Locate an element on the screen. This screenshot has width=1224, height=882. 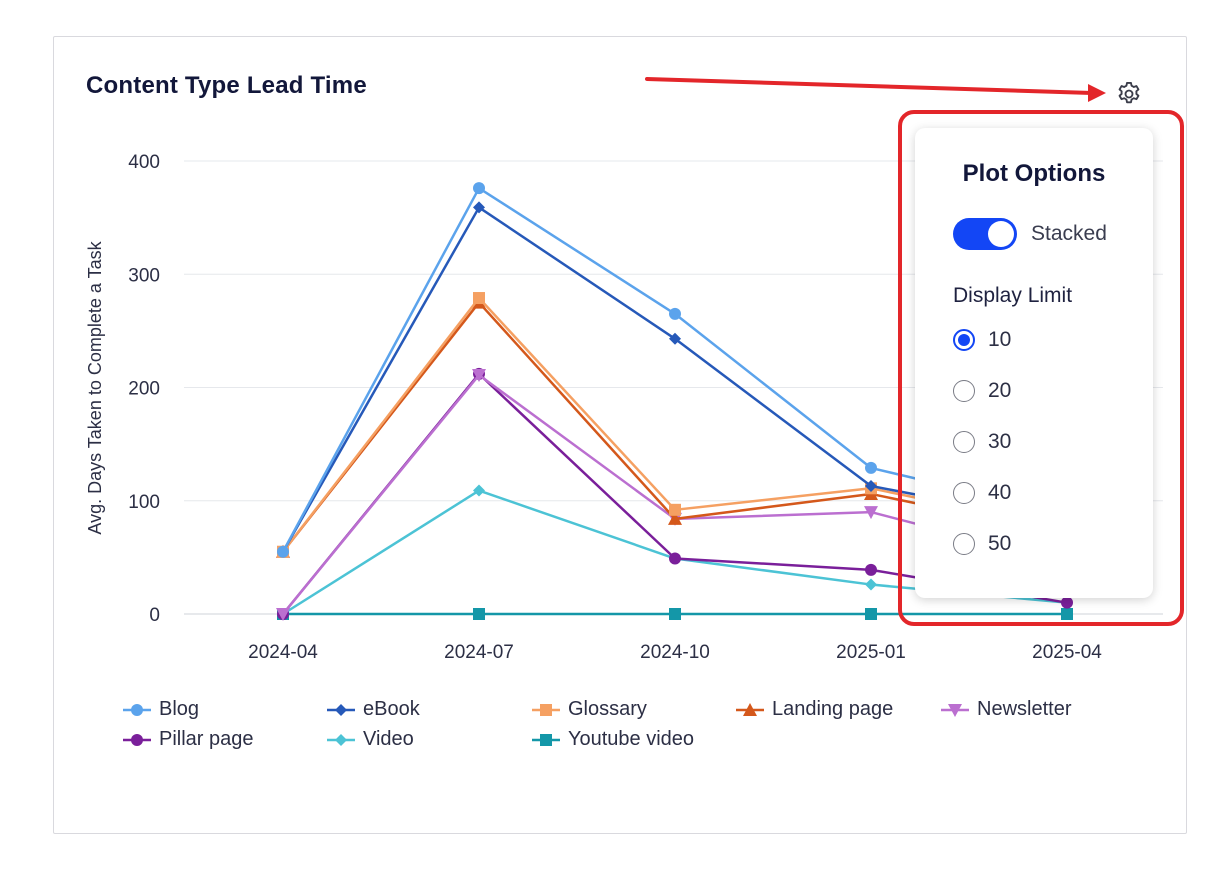
x-tick-label: 2024-07 is located at coordinates (479, 652).